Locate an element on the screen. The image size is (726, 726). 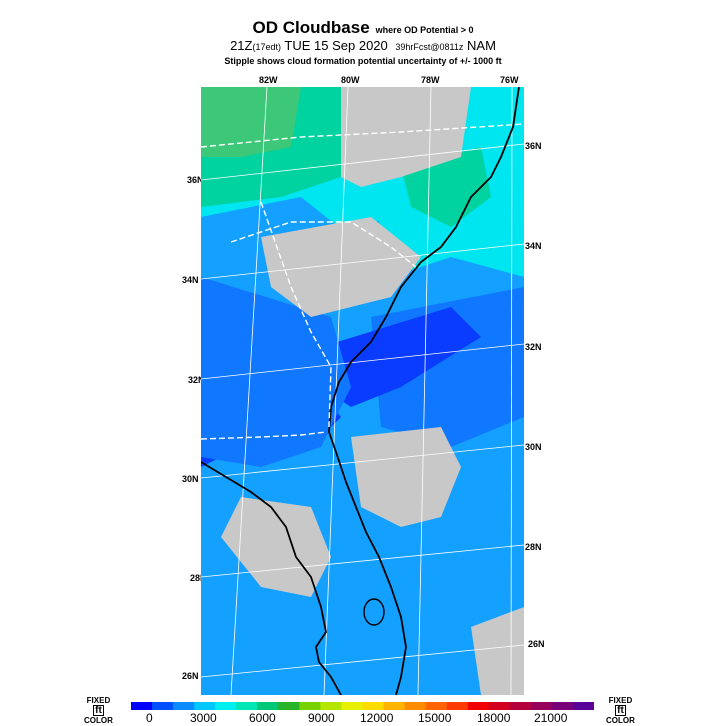
title-qualifier: where OD Potential > 0 is located at coordinates (424, 30).